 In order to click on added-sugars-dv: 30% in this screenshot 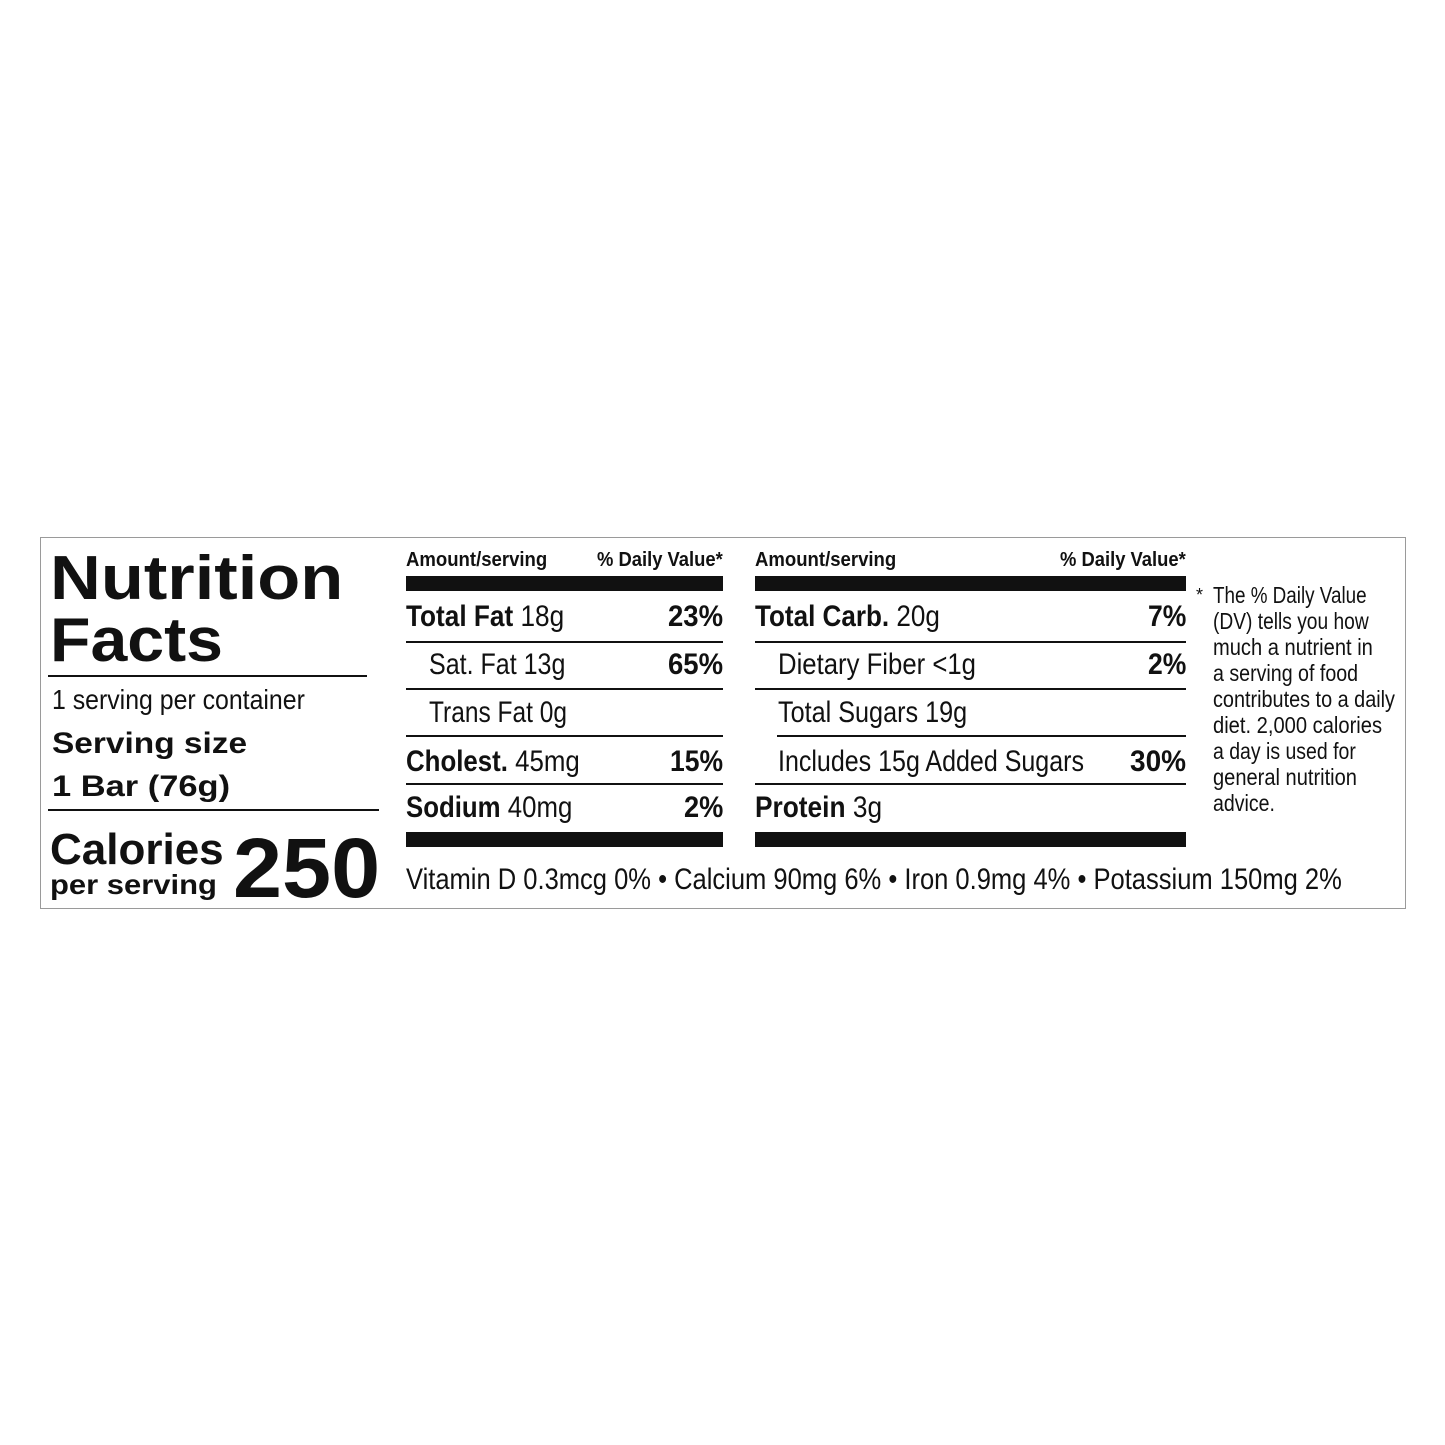, I will do `click(1158, 761)`.